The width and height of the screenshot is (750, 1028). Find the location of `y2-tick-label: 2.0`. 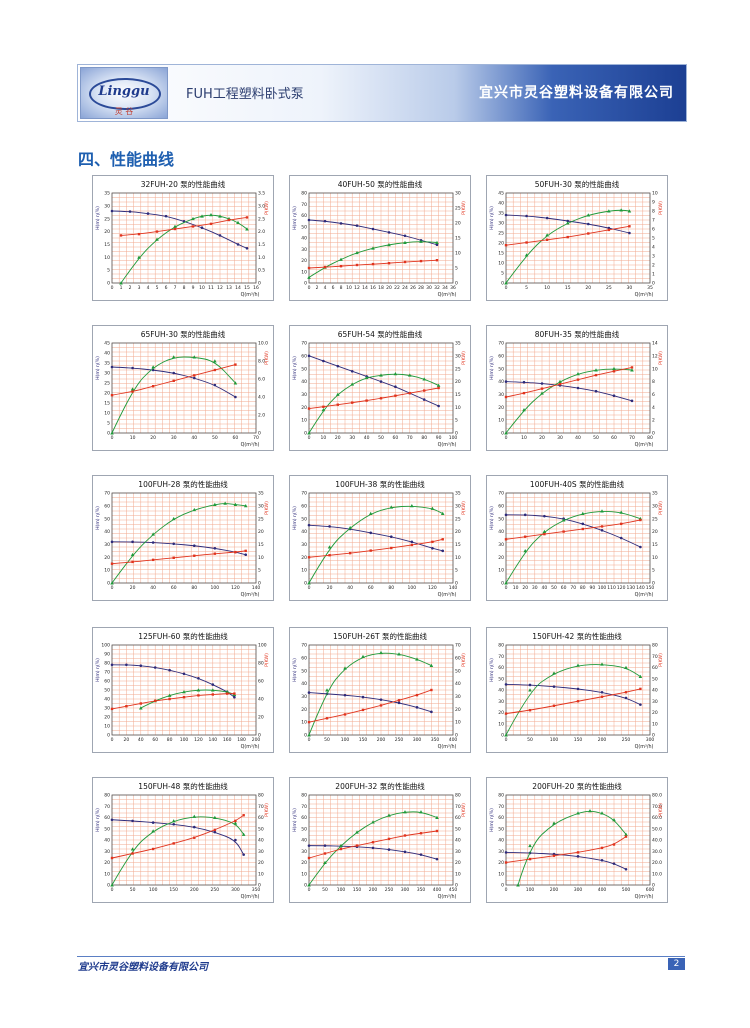

y2-tick-label: 2.0 is located at coordinates (261, 232).